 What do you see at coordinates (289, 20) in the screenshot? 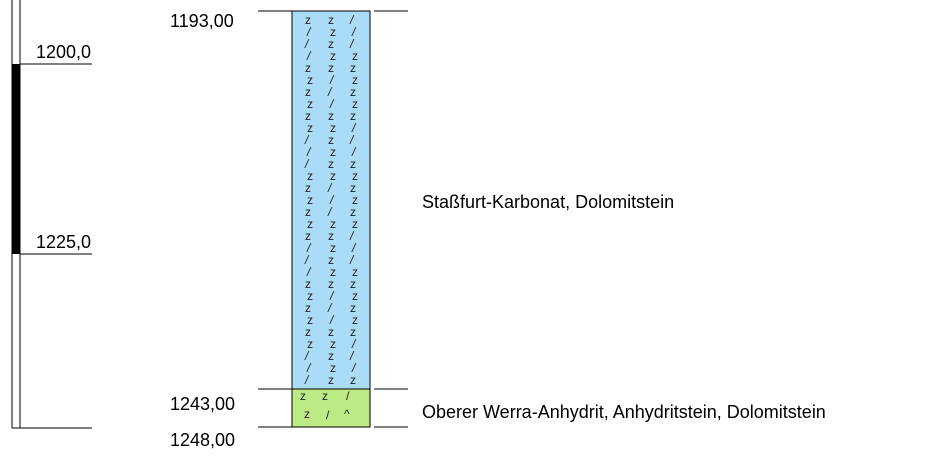
I see `boundary-marker: 1193,00` at bounding box center [289, 20].